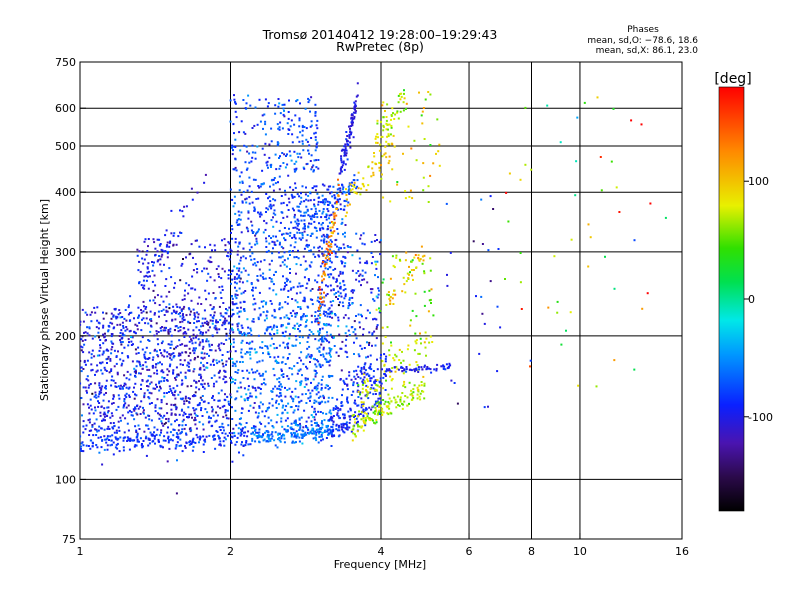 The image size is (800, 600). Describe the element at coordinates (642, 41) in the screenshot. I see `phases-stat-o: mean, sd,O: −78.6, 18.6` at that location.